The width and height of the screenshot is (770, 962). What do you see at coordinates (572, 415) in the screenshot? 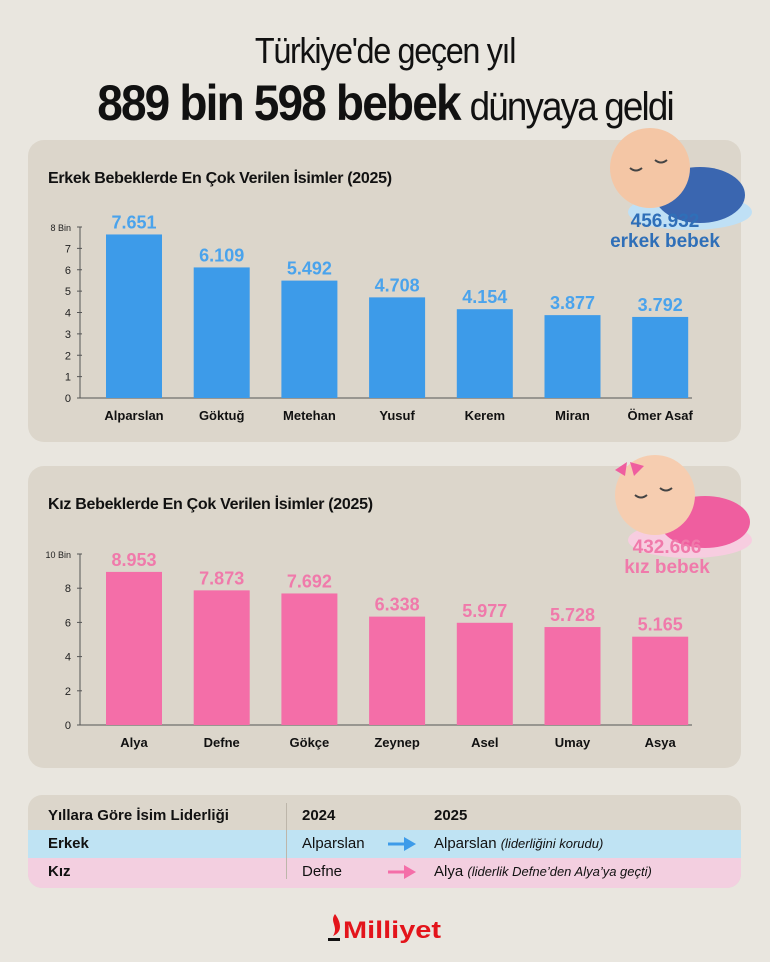
I see `category-label: Miran` at bounding box center [572, 415].